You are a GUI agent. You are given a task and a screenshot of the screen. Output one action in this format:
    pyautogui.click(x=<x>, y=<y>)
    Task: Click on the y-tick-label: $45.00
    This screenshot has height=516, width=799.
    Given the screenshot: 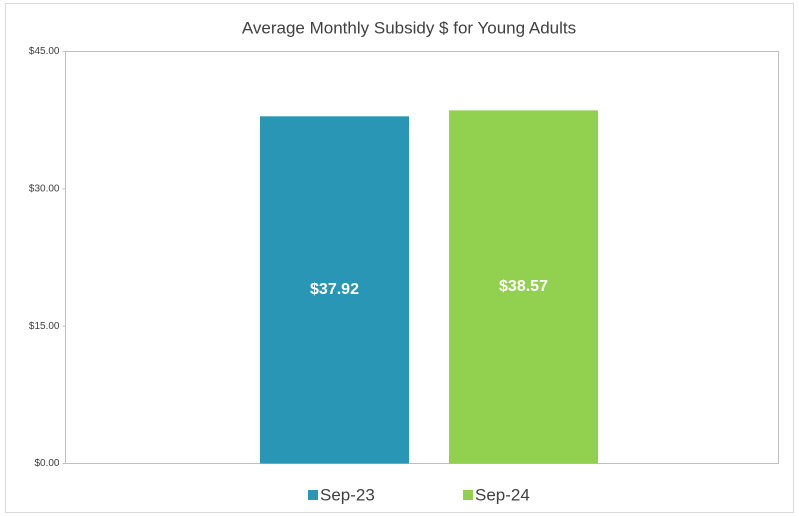 What is the action you would take?
    pyautogui.click(x=44, y=51)
    